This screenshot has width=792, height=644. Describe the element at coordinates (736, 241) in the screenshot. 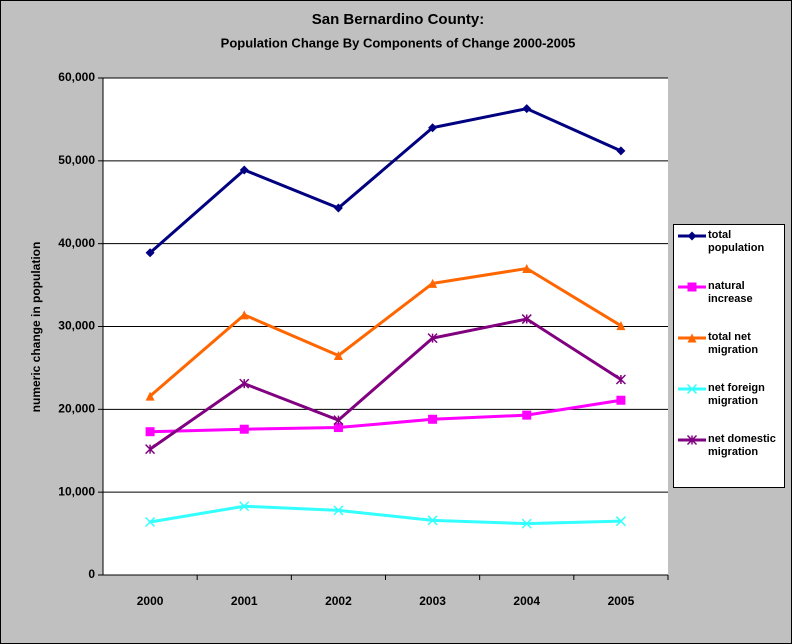

I see `legend-label: total population` at that location.